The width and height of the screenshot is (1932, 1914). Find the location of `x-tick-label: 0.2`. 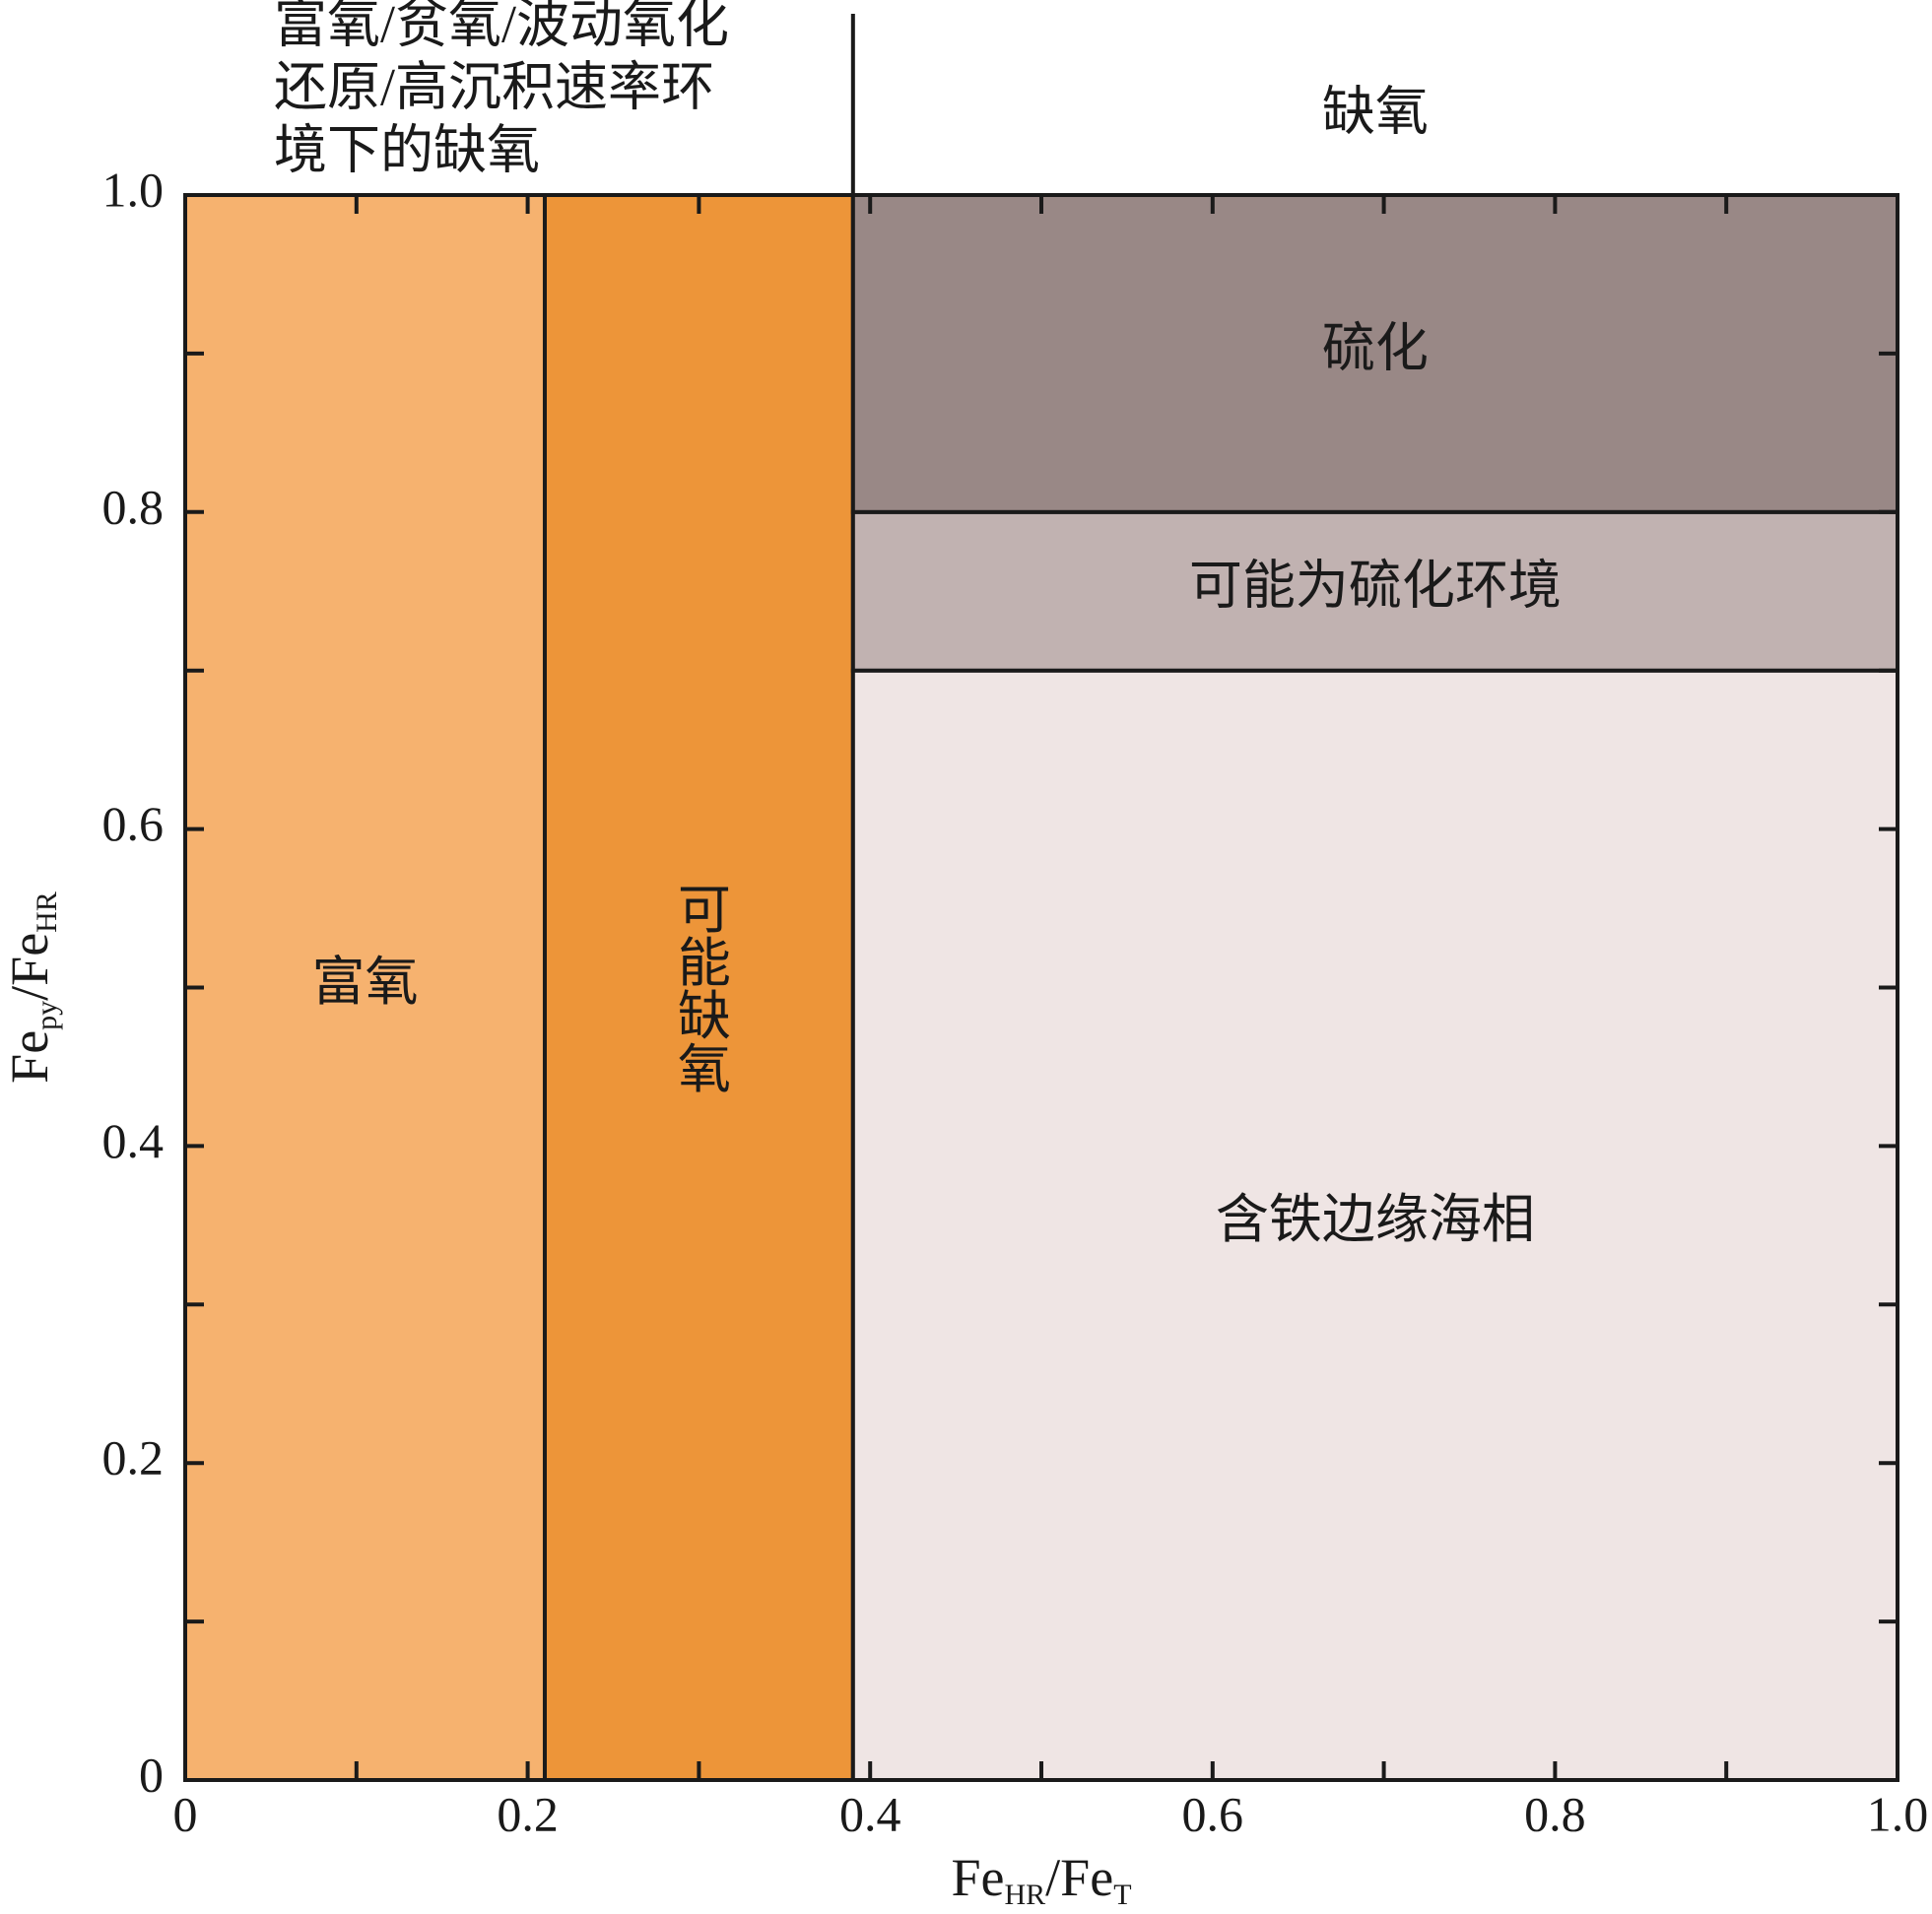

x-tick-label: 0.2 is located at coordinates (528, 1813).